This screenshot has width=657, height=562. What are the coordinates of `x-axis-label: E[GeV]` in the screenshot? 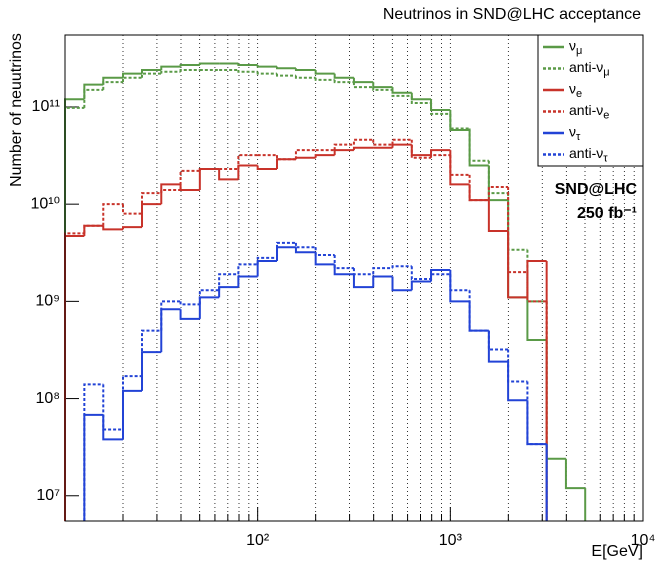 It's located at (617, 551).